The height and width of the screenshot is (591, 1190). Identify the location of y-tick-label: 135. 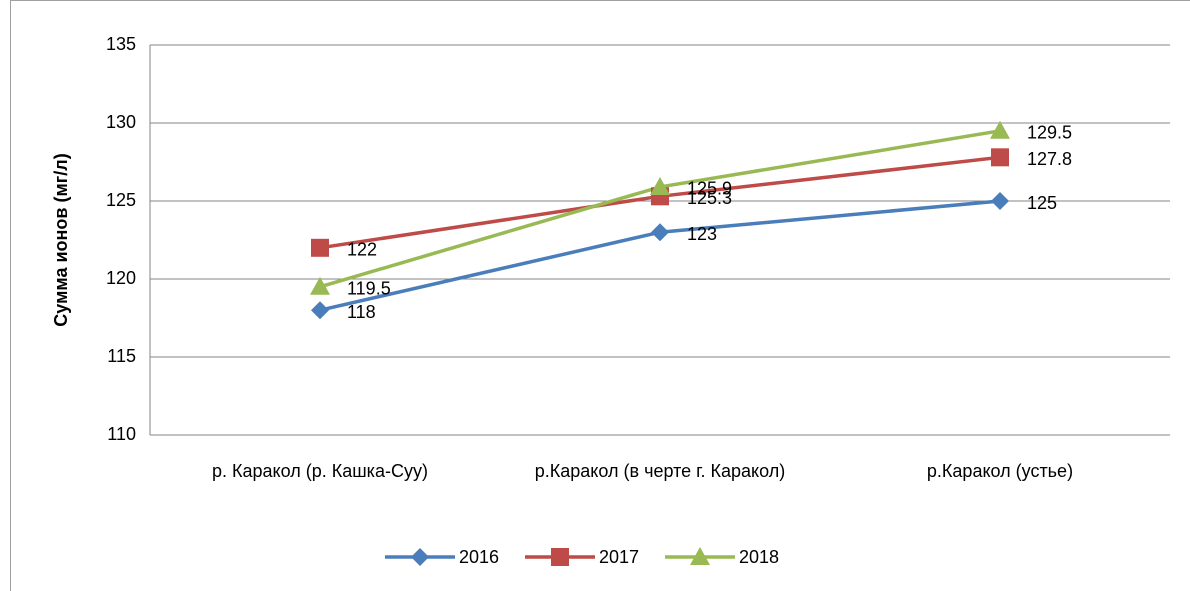
(121, 44).